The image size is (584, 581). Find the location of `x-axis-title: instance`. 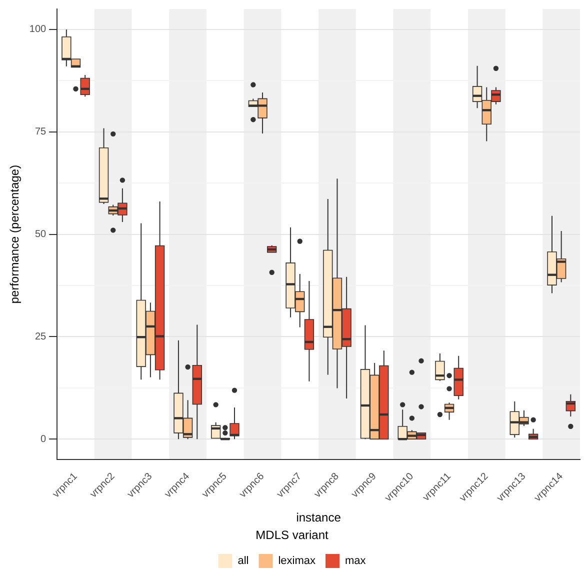

x-axis-title: instance is located at coordinates (319, 517).